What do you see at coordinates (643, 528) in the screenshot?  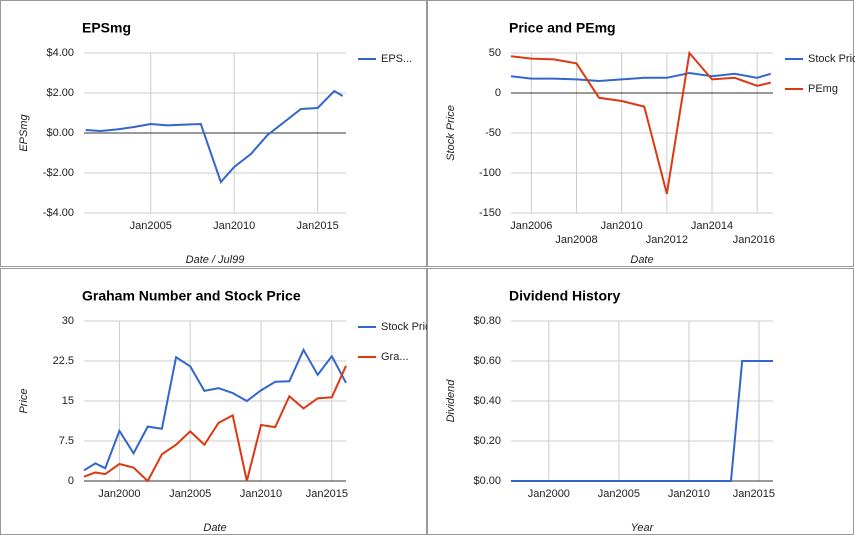 I see `x-axis-title: Year` at bounding box center [643, 528].